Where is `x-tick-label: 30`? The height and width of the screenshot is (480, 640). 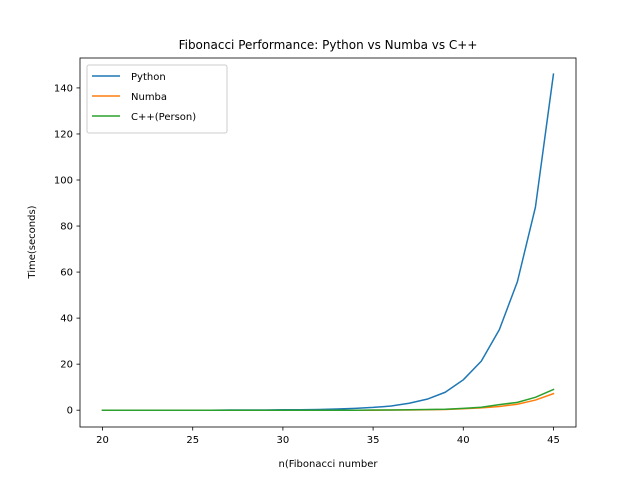
x-tick-label: 30 is located at coordinates (283, 440).